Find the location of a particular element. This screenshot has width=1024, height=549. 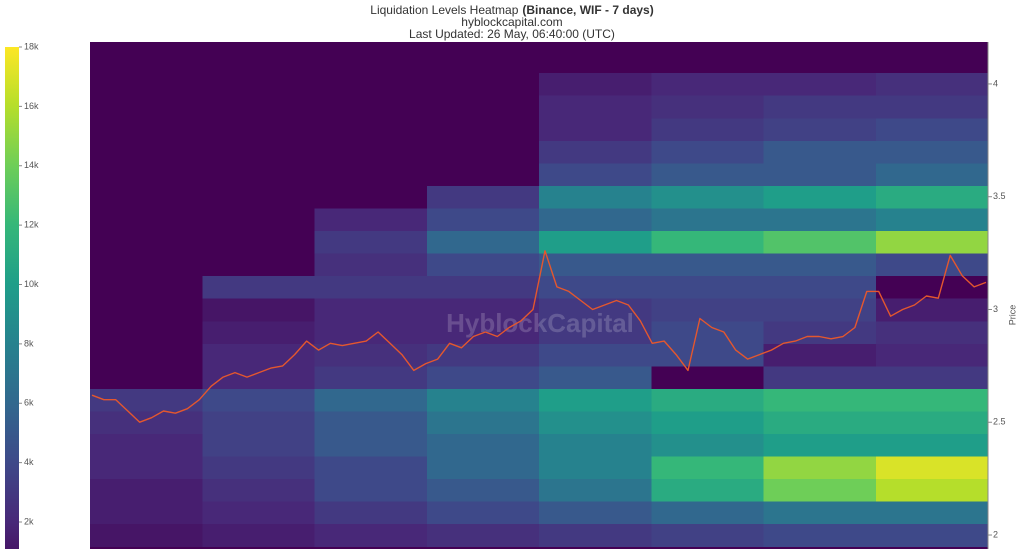

title-bold: (Binance, WIF - 7 days) is located at coordinates (587, 10).